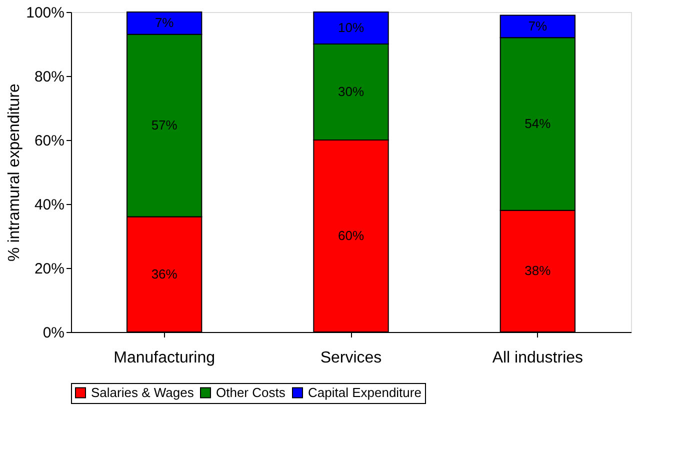 The width and height of the screenshot is (689, 469). What do you see at coordinates (49, 77) in the screenshot?
I see `y-tick-label: 80%` at bounding box center [49, 77].